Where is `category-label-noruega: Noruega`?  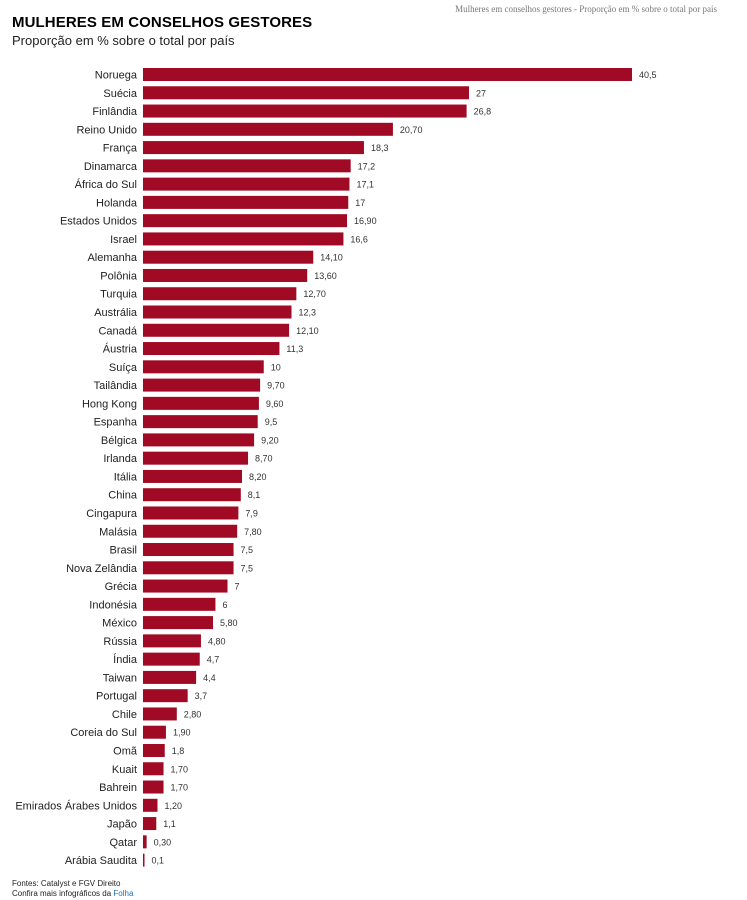
category-label-noruega: Noruega is located at coordinates (116, 76).